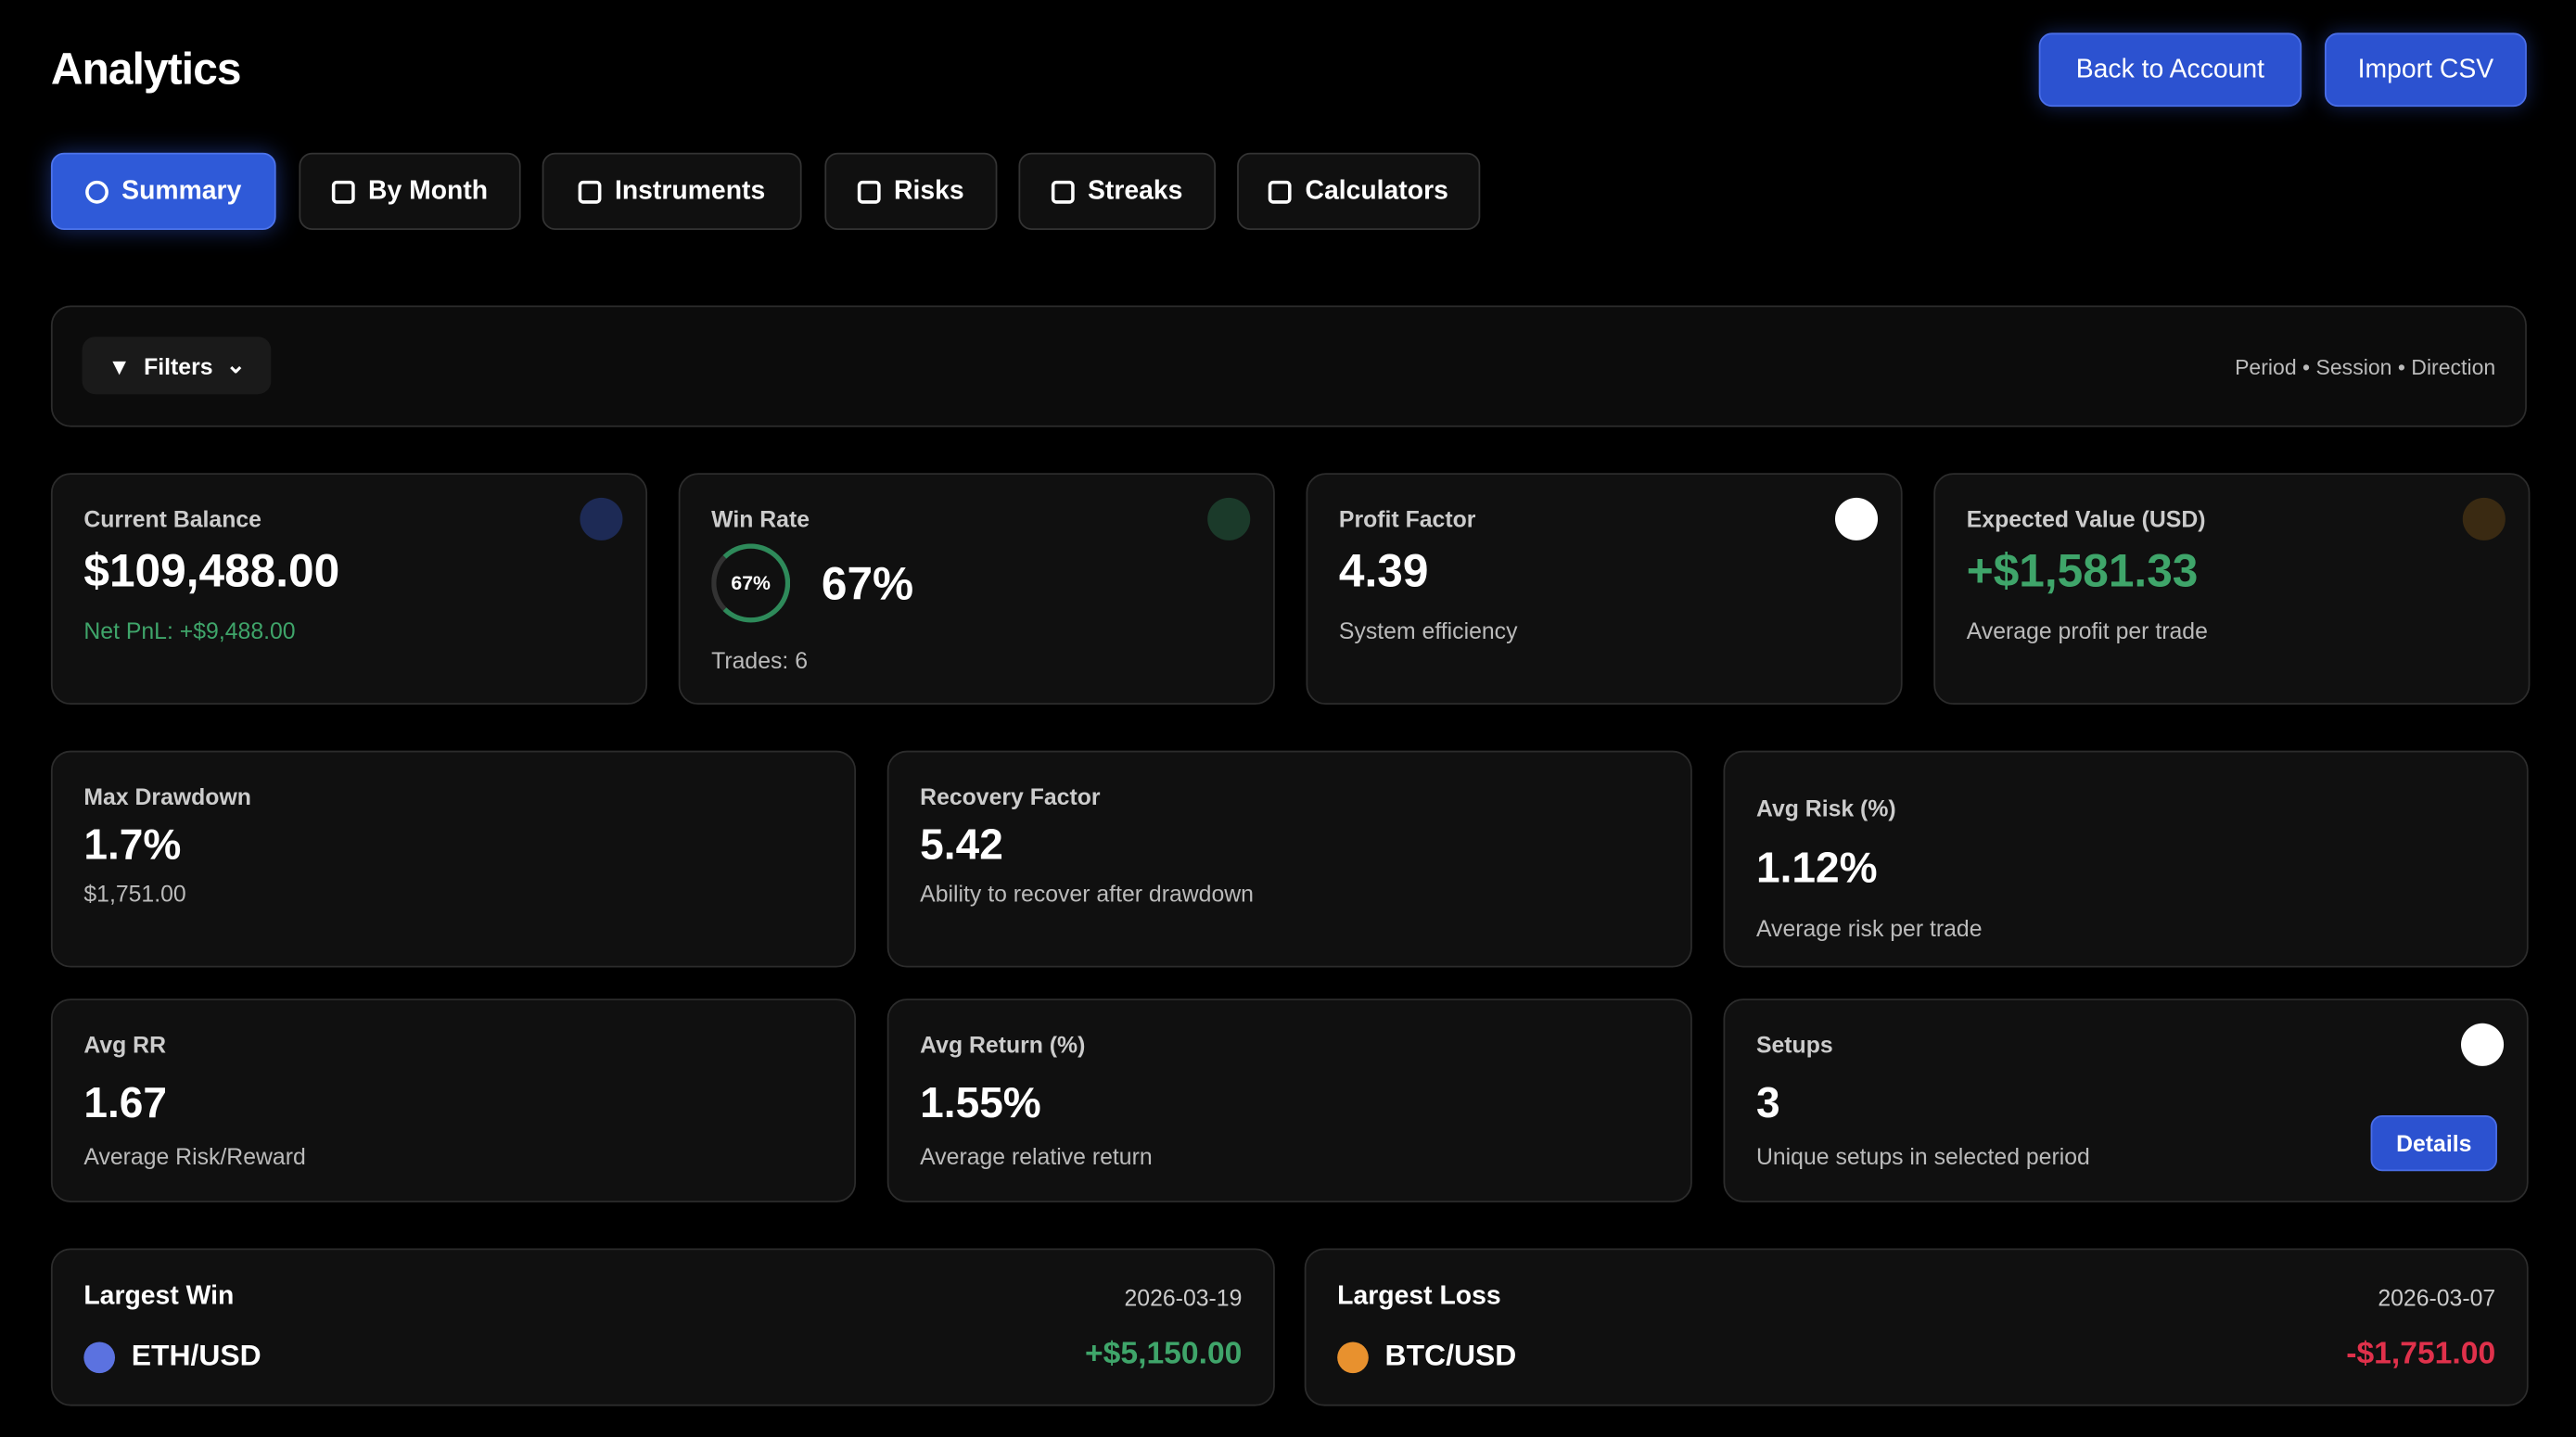 This screenshot has width=2576, height=1437. I want to click on extreme-date: 2026-03-07, so click(2437, 1297).